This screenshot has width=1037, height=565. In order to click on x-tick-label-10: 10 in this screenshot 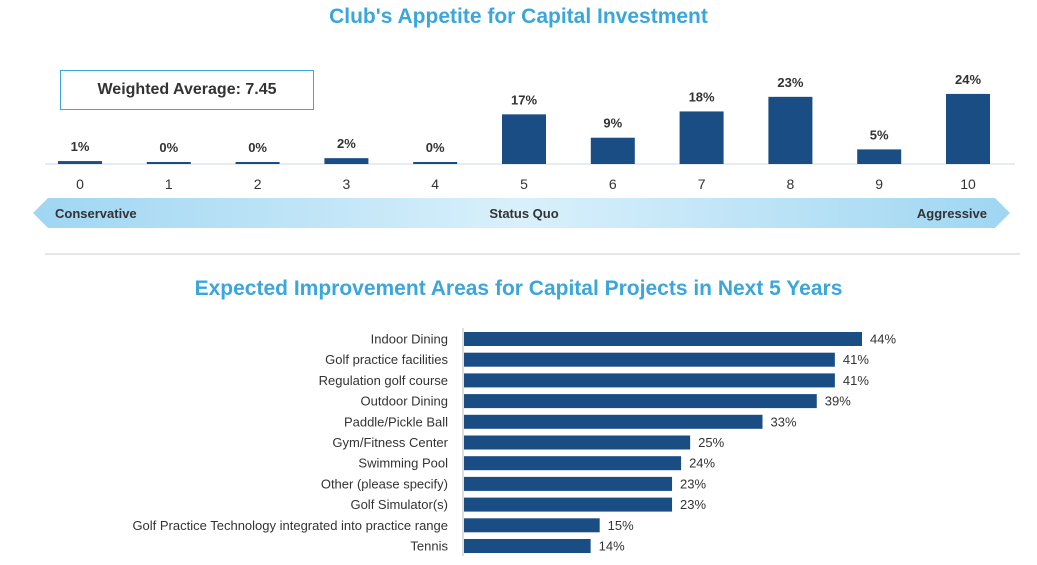, I will do `click(968, 184)`.